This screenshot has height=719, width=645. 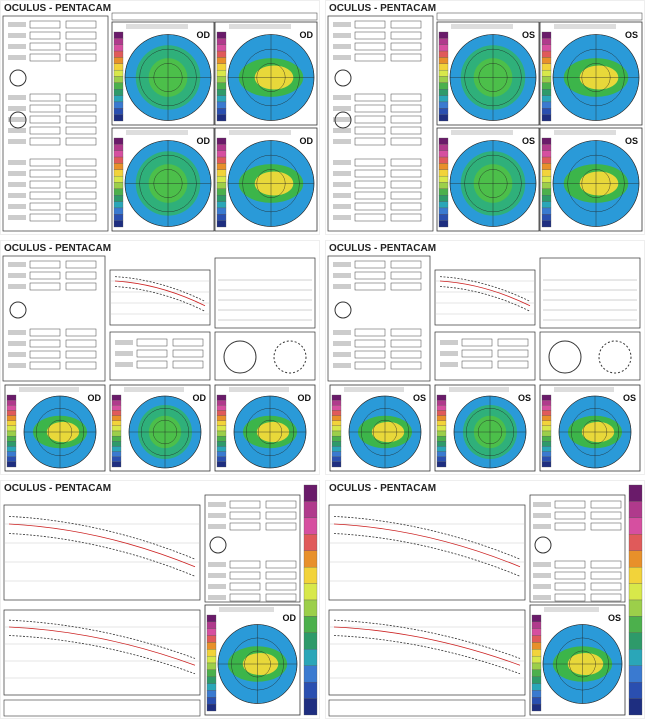 I want to click on header-bar, so click(x=214, y=16).